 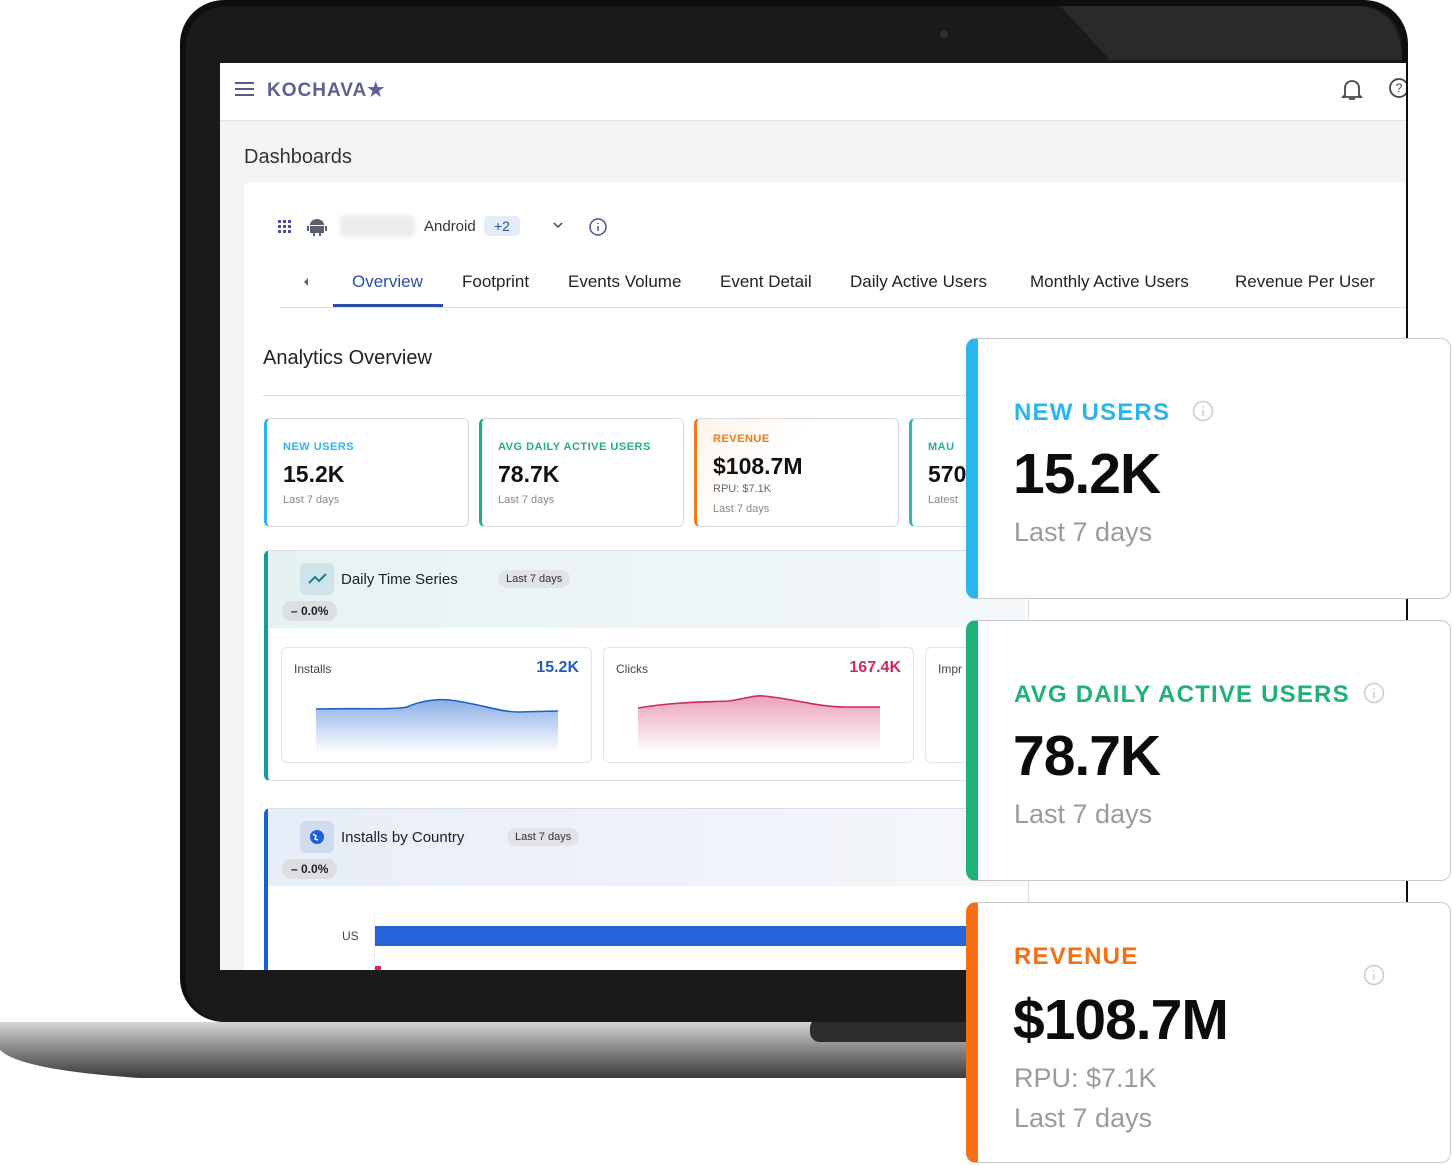 I want to click on android-icon, so click(x=317, y=227).